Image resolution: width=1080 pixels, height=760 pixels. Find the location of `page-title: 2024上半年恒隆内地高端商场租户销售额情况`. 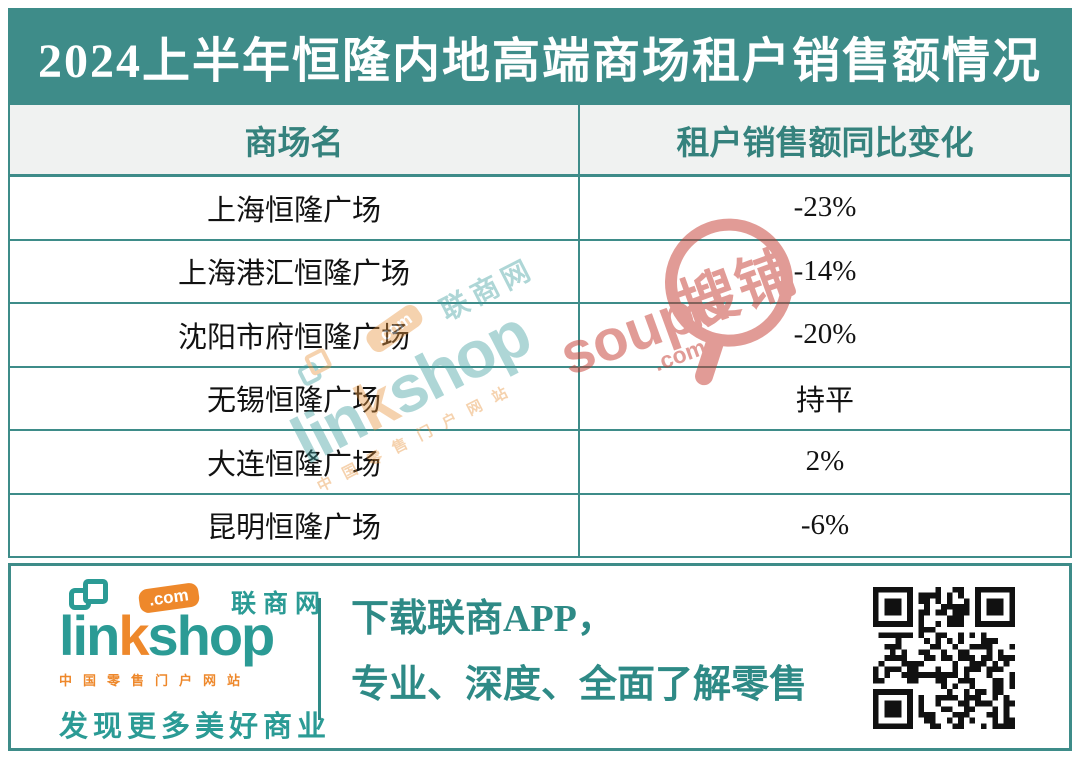

page-title: 2024上半年恒隆内地高端商场租户销售额情况 is located at coordinates (539, 61).